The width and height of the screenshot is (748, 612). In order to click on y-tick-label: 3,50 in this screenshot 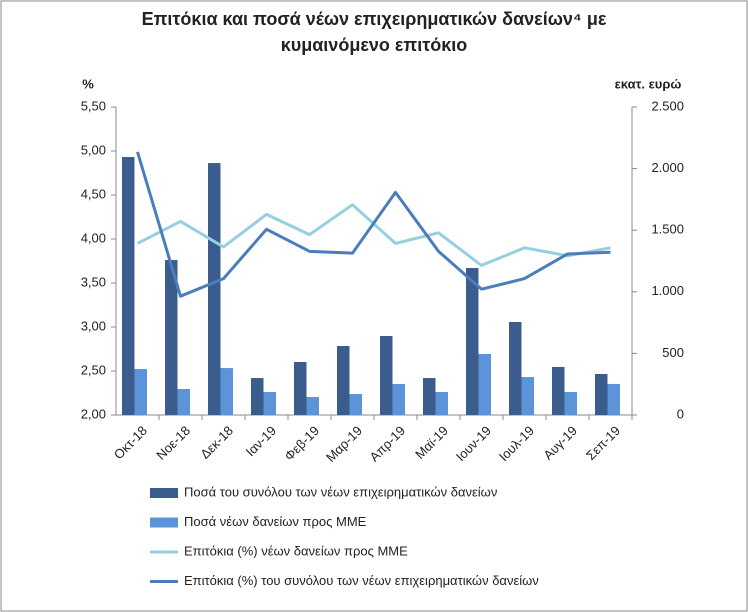, I will do `click(93, 281)`.